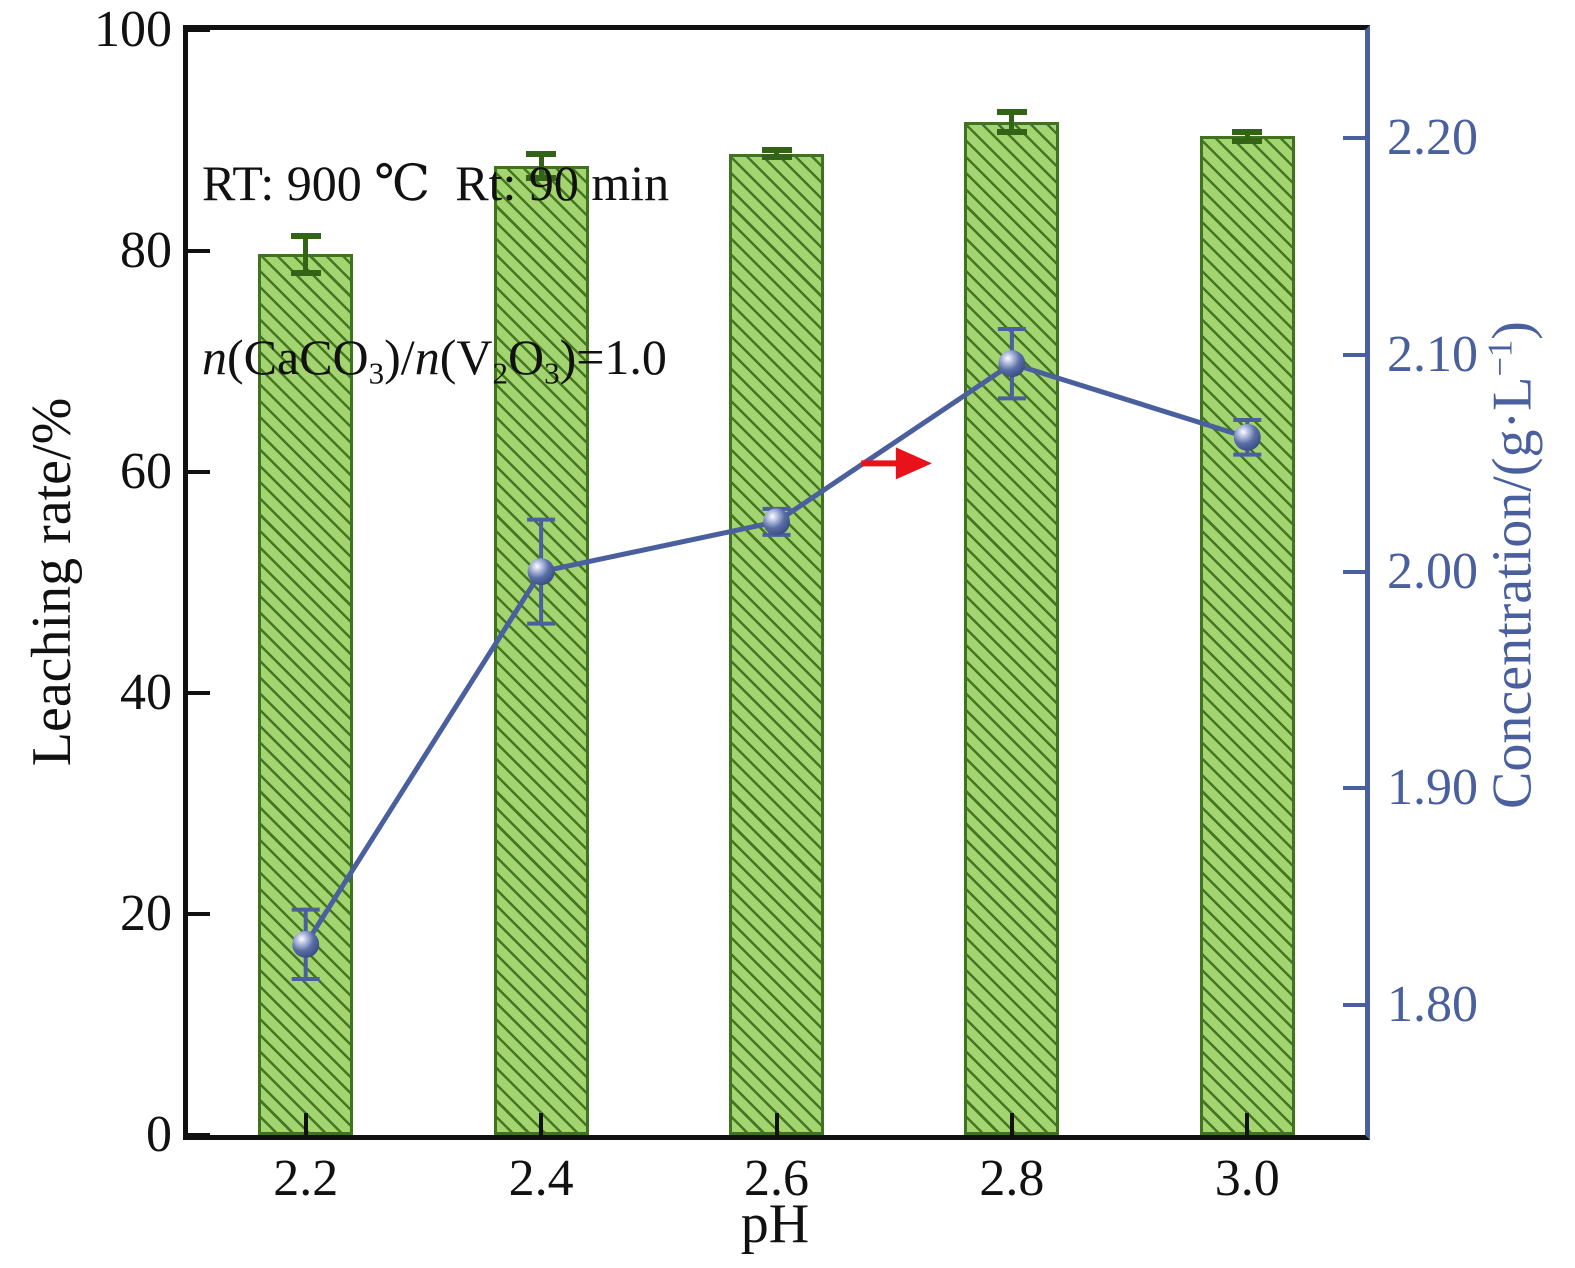 The height and width of the screenshot is (1268, 1575). I want to click on superscript-text: −1, so click(1500, 358).